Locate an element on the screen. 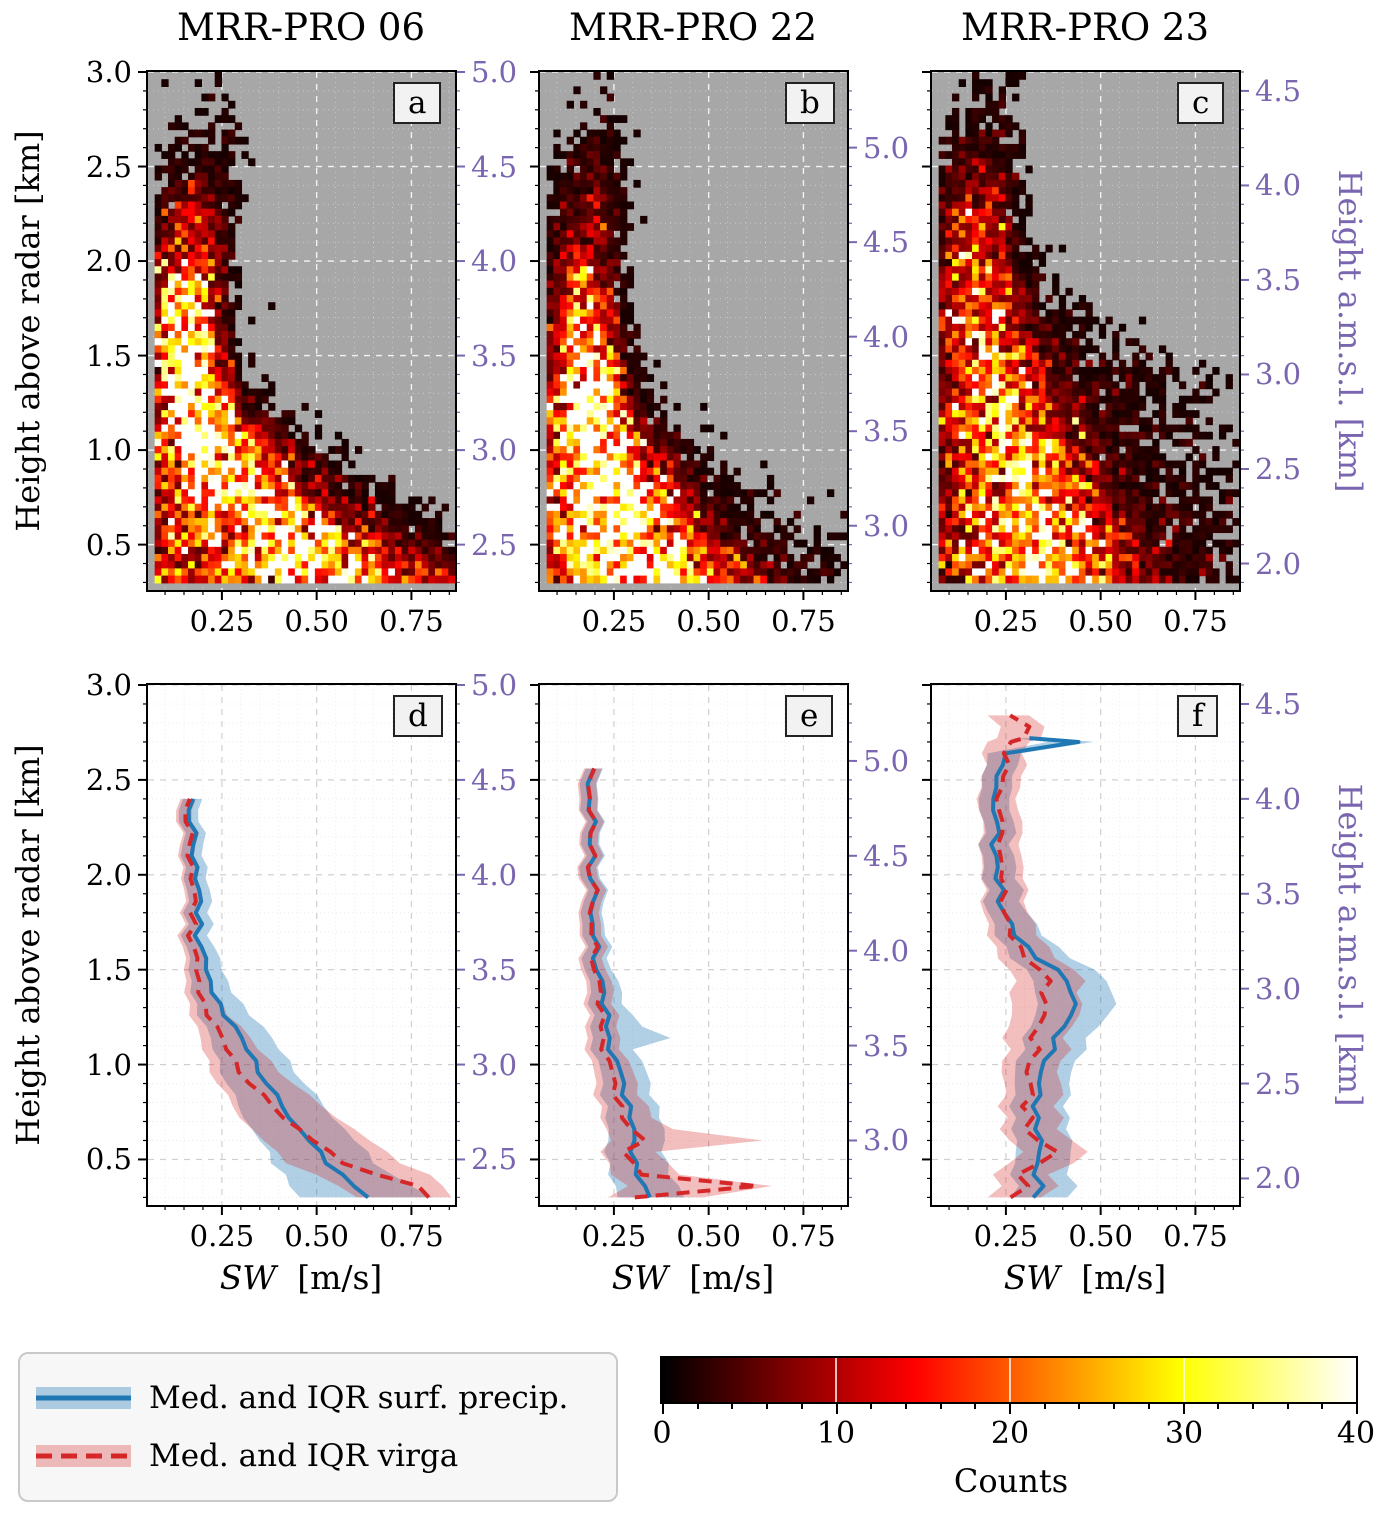  profile-panel-f is located at coordinates (1085, 945).